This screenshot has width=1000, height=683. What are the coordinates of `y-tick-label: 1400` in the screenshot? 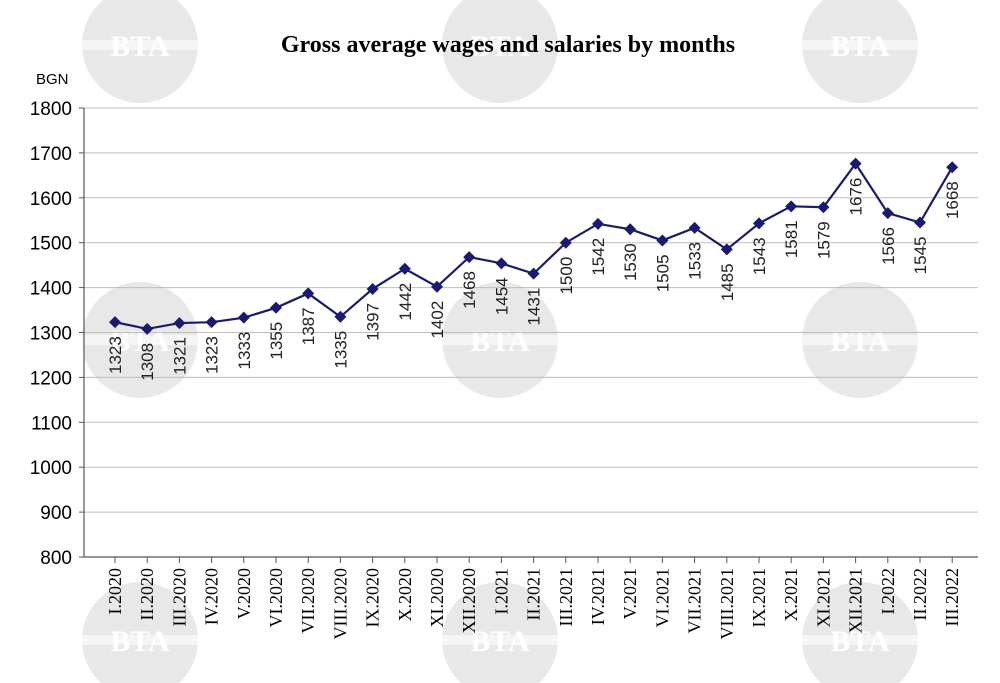 It's located at (51, 289).